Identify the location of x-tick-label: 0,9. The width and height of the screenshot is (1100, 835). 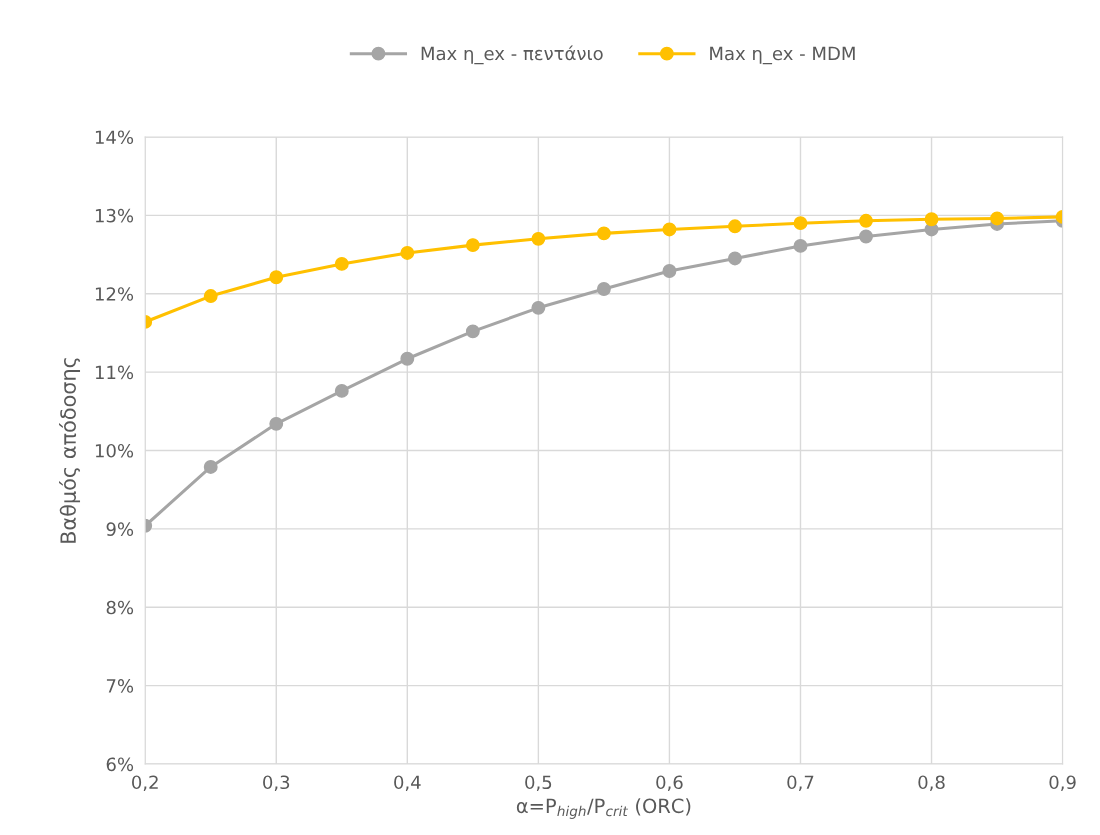
(1062, 783).